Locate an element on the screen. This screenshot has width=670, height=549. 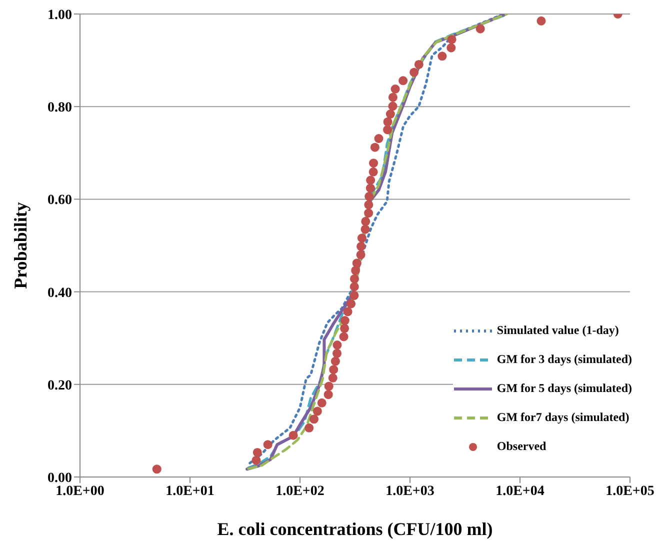
y-tick-label: 0.60 is located at coordinates (60, 200).